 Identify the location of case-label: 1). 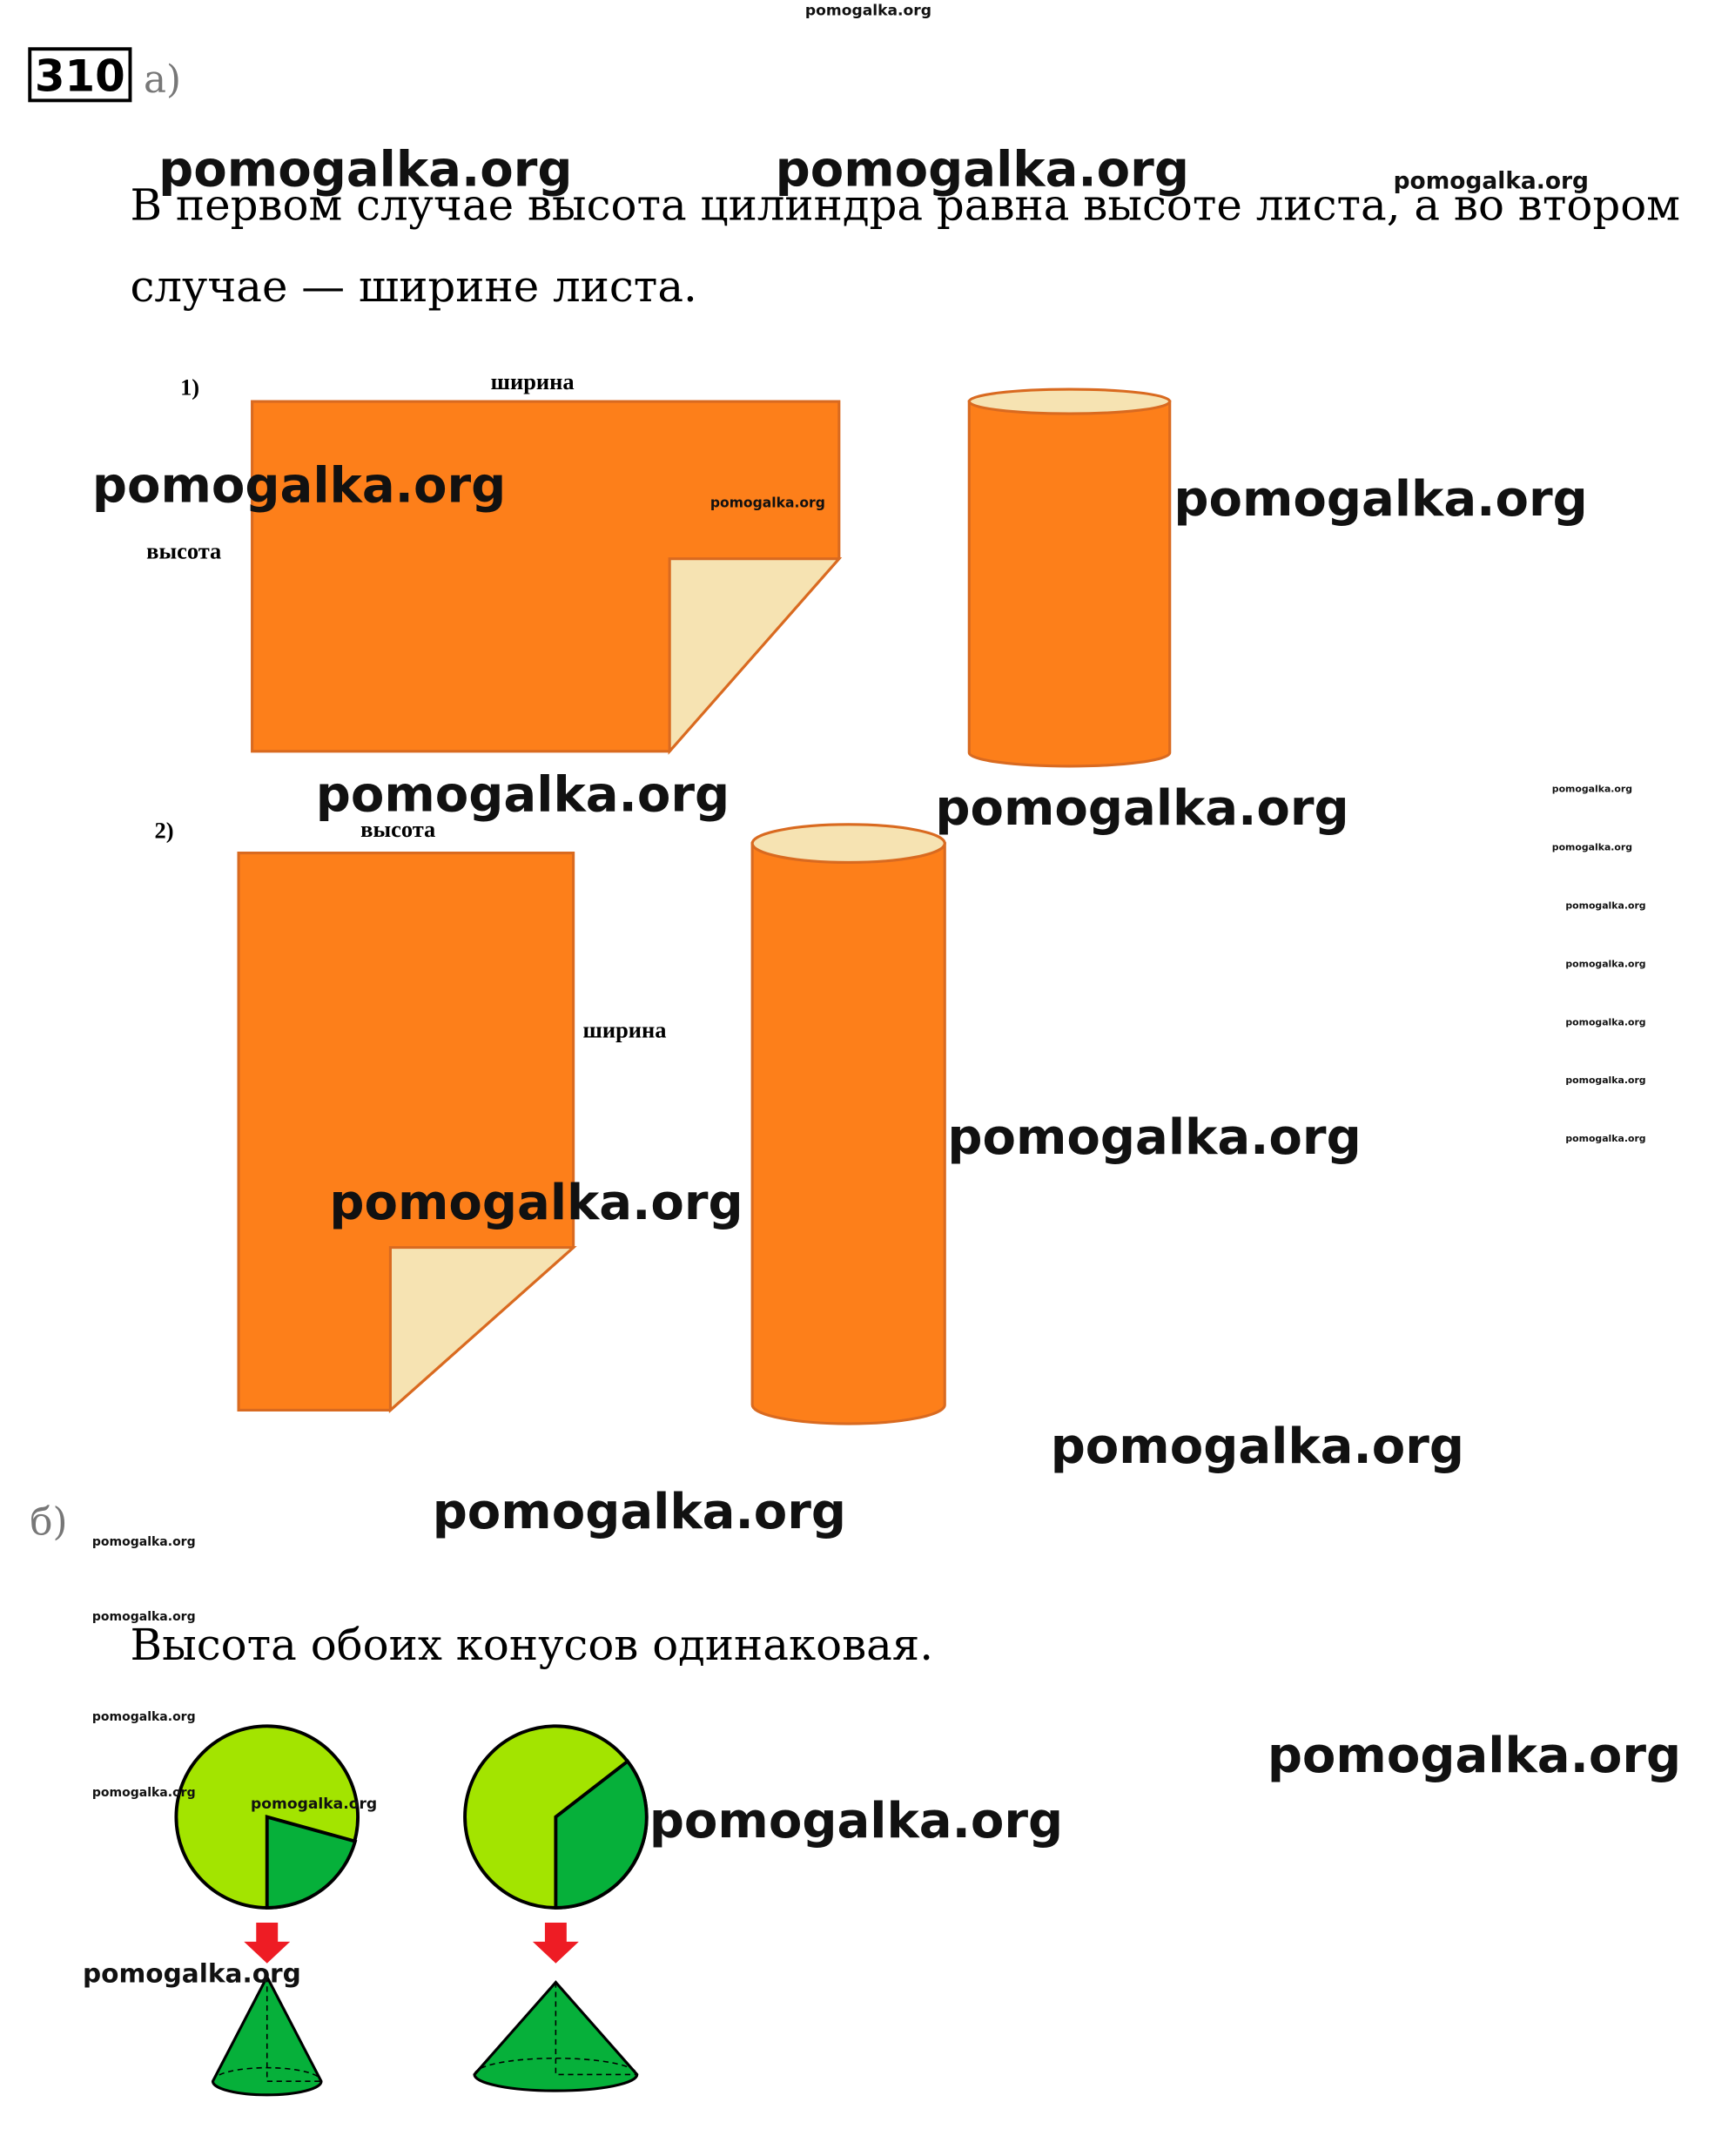
(189, 387).